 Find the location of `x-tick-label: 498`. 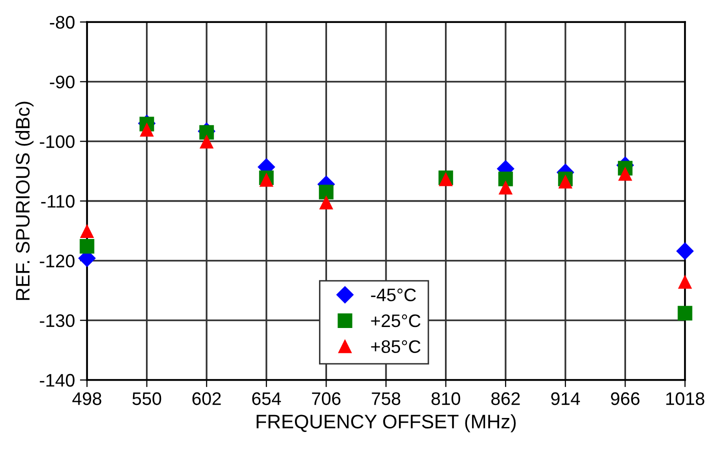

x-tick-label: 498 is located at coordinates (87, 399).